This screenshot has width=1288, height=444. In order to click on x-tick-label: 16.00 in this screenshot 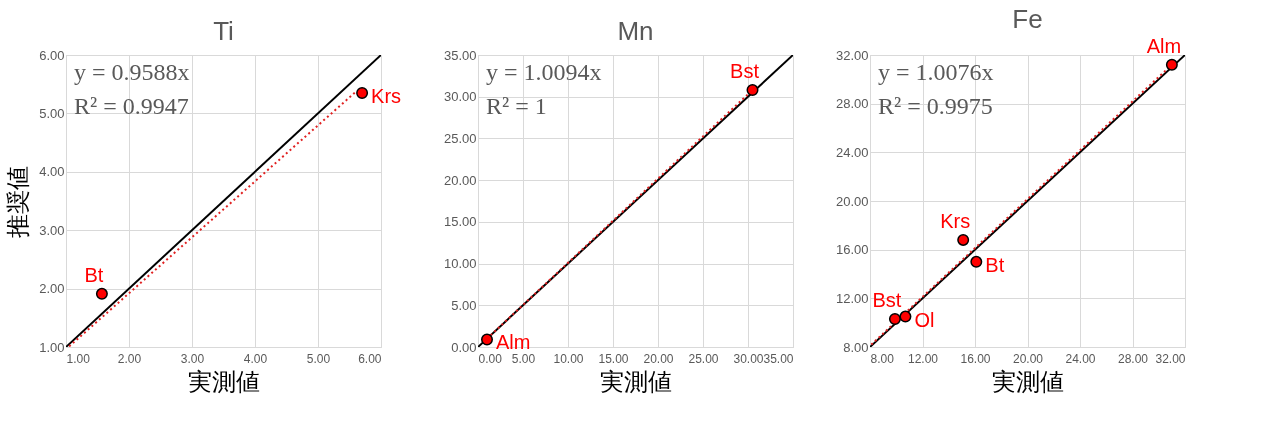, I will do `click(975, 358)`.